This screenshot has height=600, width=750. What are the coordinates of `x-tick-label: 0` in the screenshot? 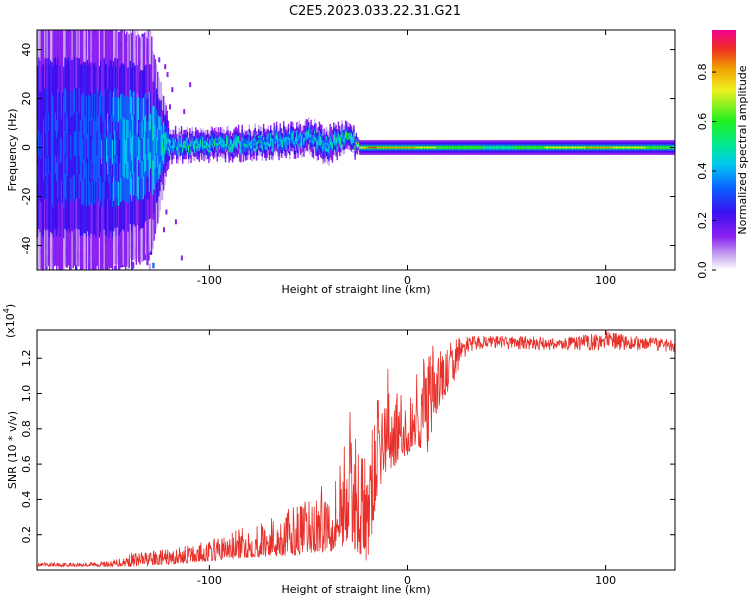 It's located at (407, 280).